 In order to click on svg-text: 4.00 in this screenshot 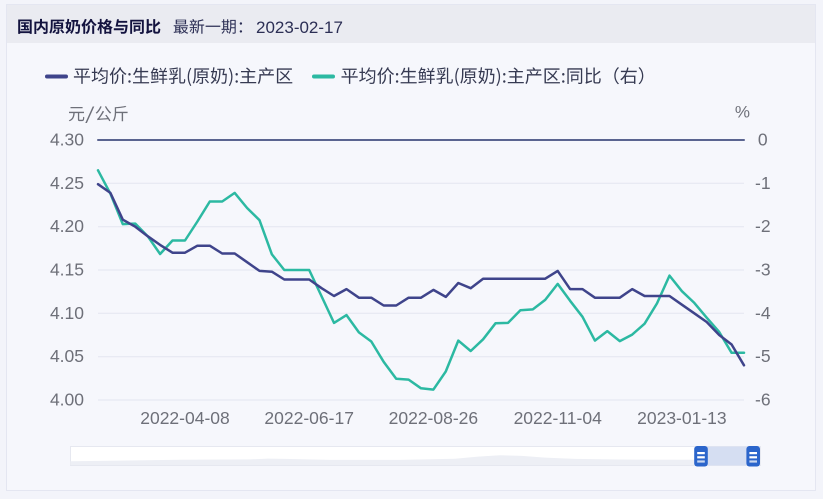, I will do `click(67, 400)`.